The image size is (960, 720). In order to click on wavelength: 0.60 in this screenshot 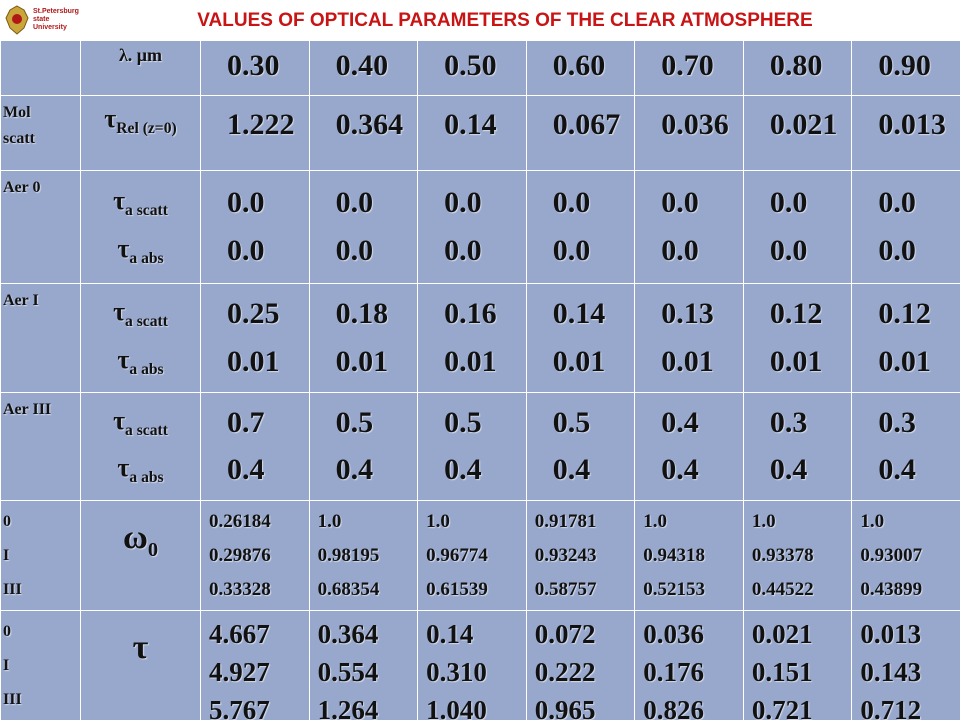, I will do `click(579, 65)`.